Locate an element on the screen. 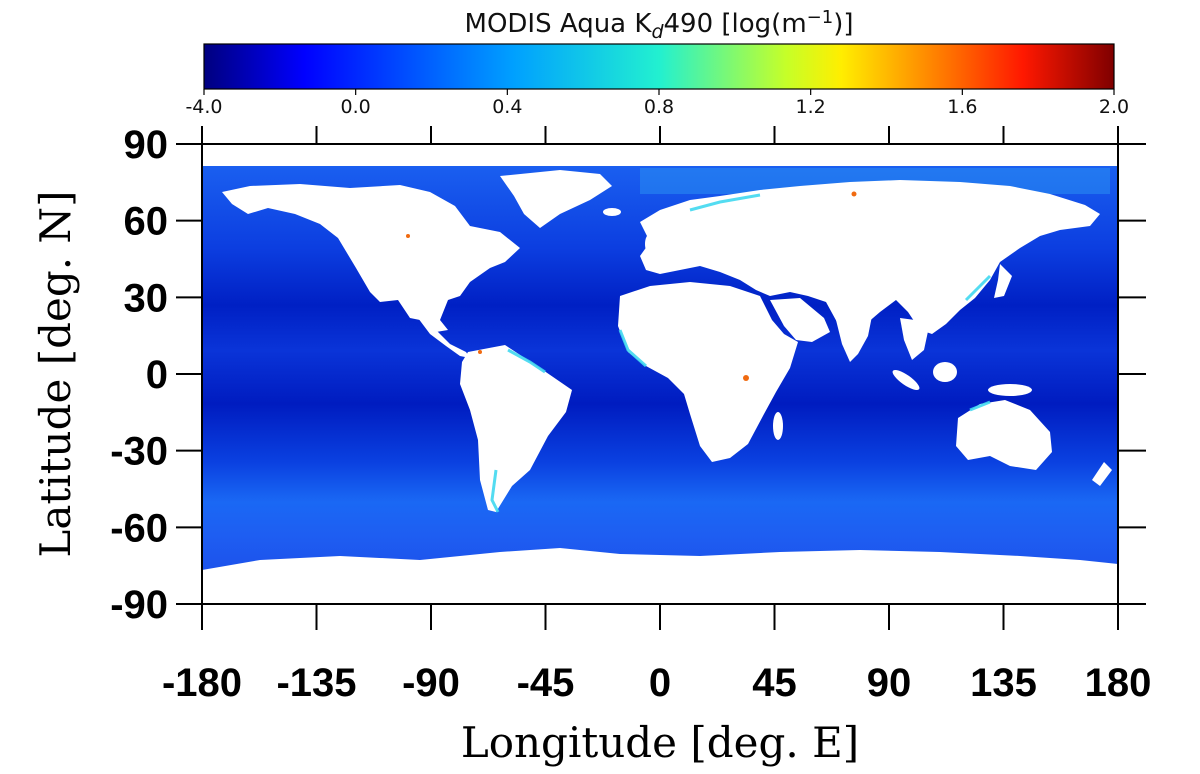 Image resolution: width=1200 pixels, height=774 pixels. y-tick-label: 30 is located at coordinates (146, 298).